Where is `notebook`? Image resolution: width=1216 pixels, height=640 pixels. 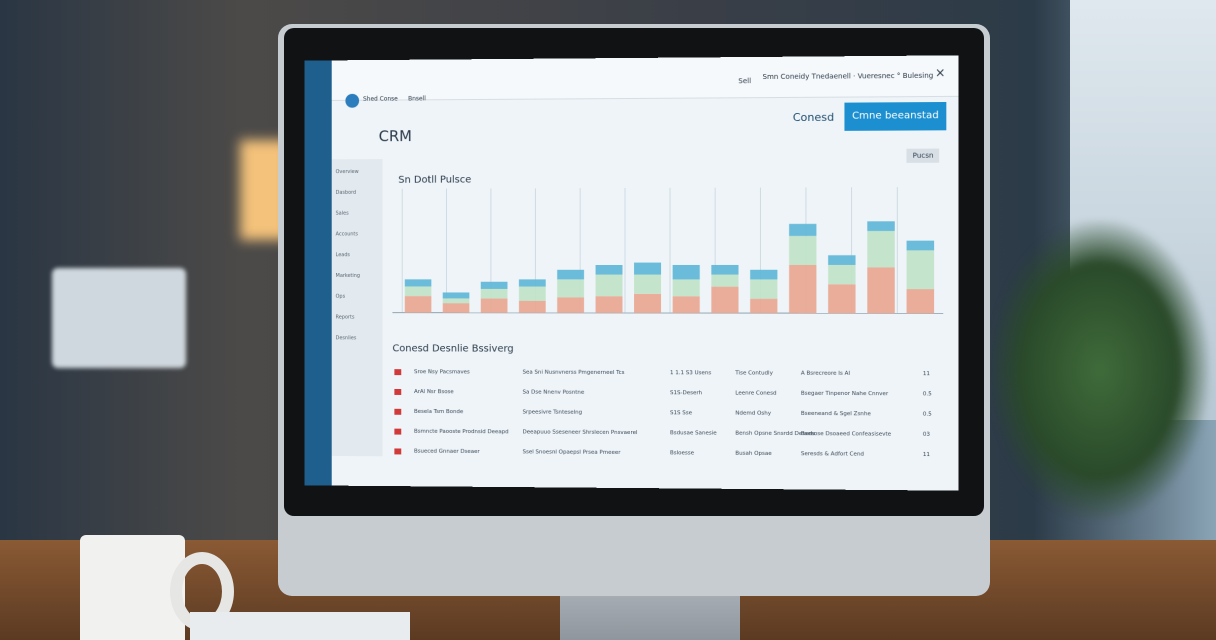 notebook is located at coordinates (300, 626).